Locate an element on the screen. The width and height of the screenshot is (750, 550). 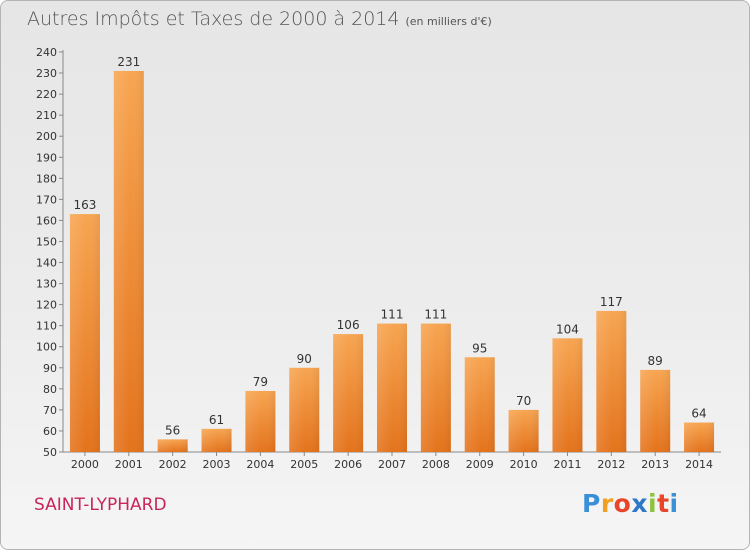
logo-letter: P is located at coordinates (591, 503).